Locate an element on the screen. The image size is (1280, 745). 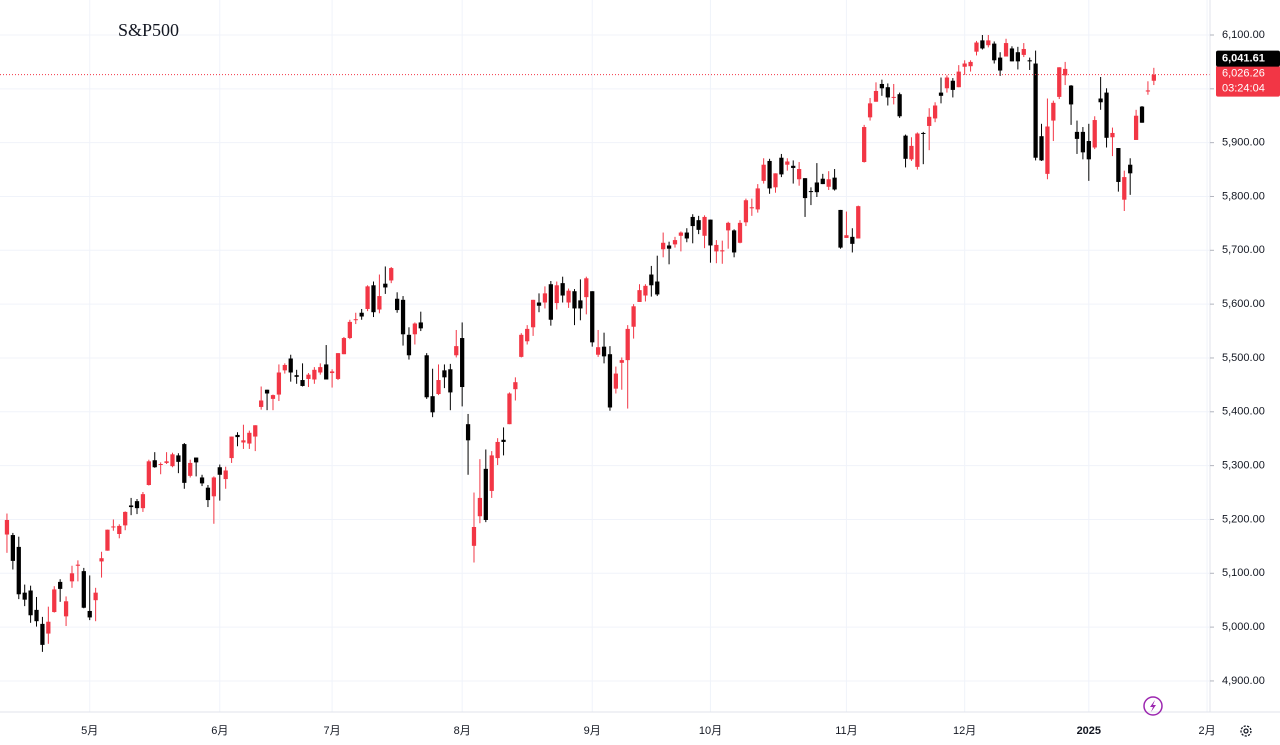
marker-price-box is located at coordinates (1248, 58).